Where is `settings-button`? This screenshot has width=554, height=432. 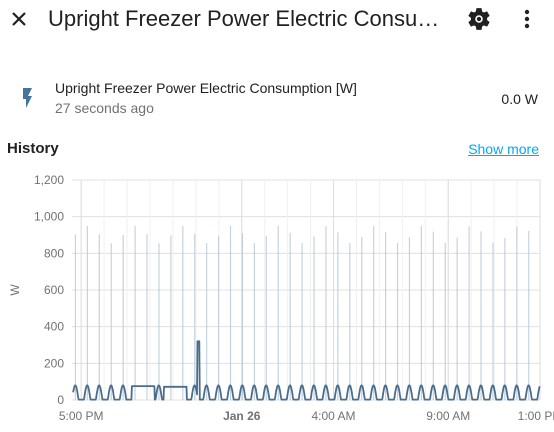 settings-button is located at coordinates (479, 19).